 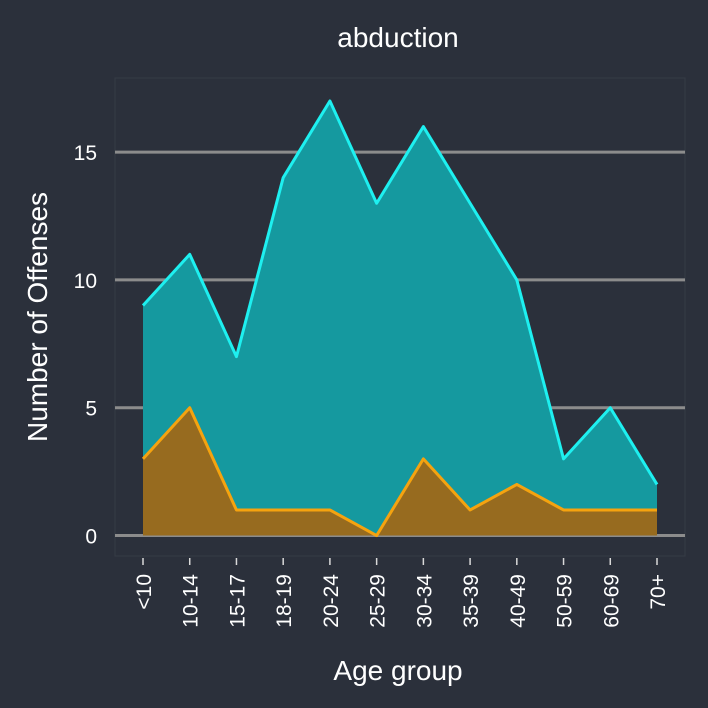 What do you see at coordinates (424, 601) in the screenshot?
I see `x-tick-label: 30-34` at bounding box center [424, 601].